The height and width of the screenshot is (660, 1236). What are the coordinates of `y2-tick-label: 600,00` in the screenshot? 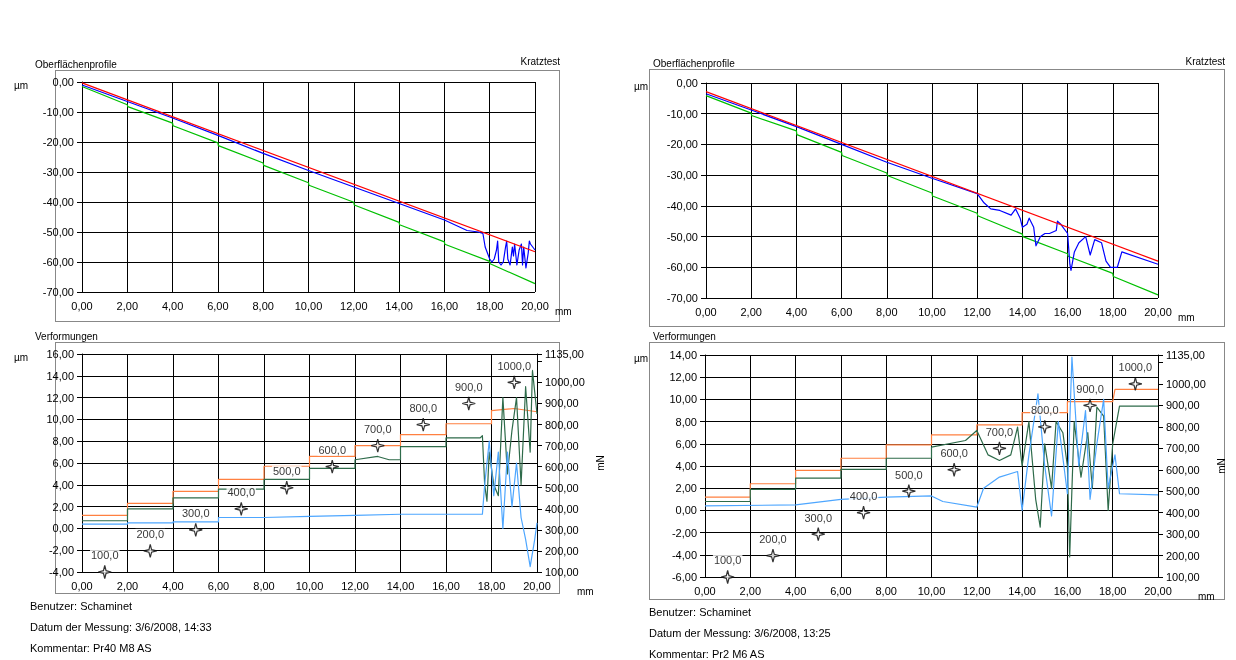 It's located at (562, 466).